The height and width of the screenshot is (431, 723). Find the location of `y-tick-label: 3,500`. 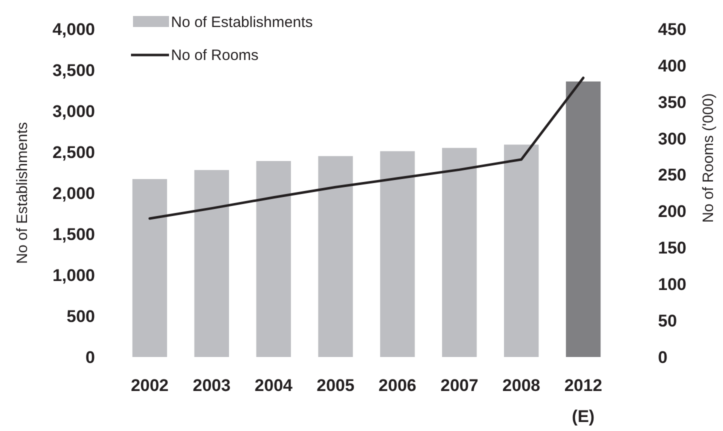

y-tick-label: 3,500 is located at coordinates (73, 70).